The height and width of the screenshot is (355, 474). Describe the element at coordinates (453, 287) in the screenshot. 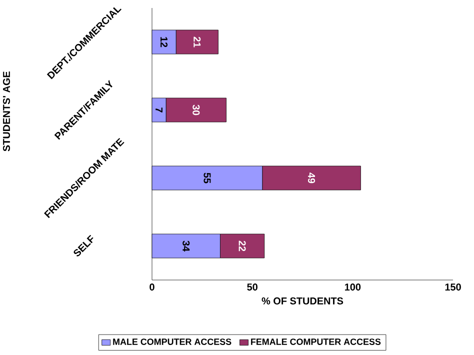

I see `x-tick-label: 150` at that location.